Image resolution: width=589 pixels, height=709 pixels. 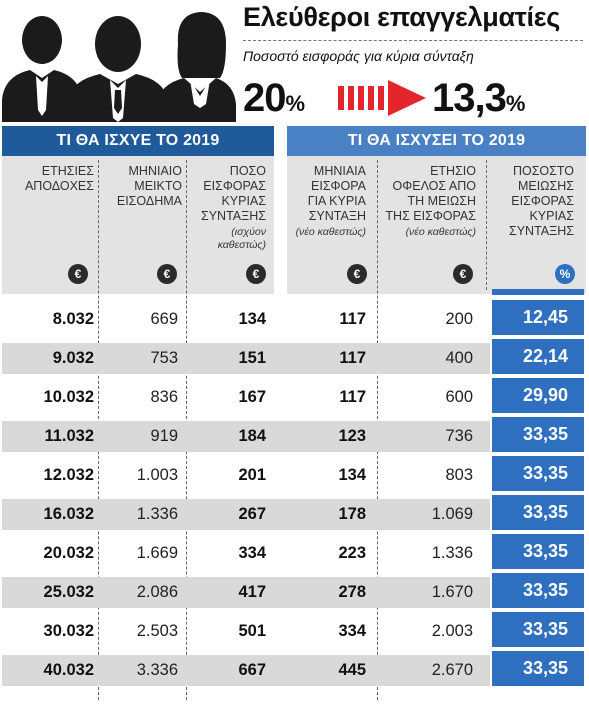 I want to click on reduction-percent-cell: 22,14, so click(x=538, y=356).